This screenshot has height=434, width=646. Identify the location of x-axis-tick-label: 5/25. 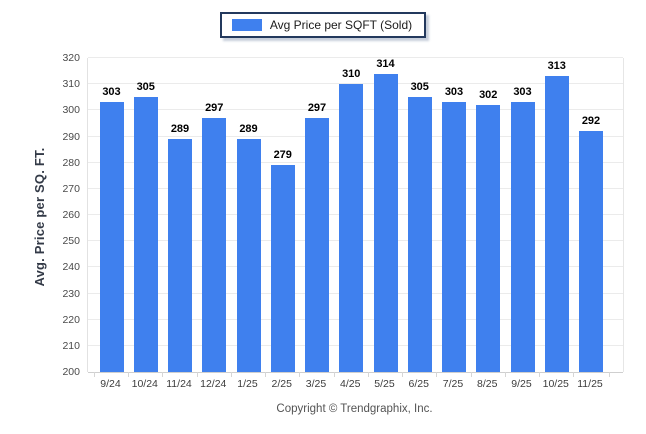
(384, 384).